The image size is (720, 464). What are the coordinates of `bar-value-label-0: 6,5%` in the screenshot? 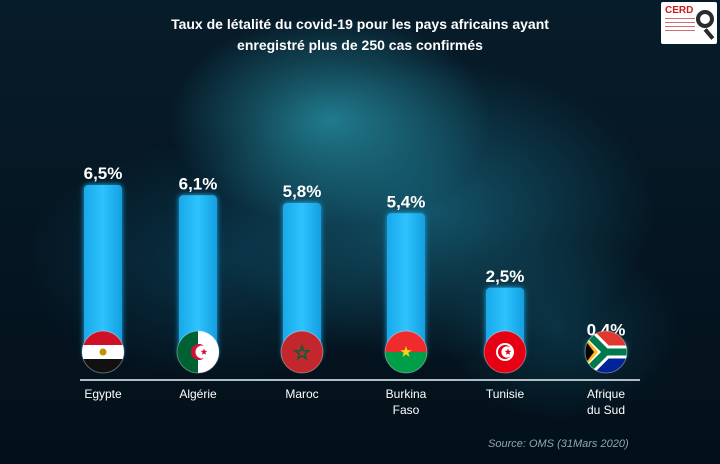 It's located at (103, 173).